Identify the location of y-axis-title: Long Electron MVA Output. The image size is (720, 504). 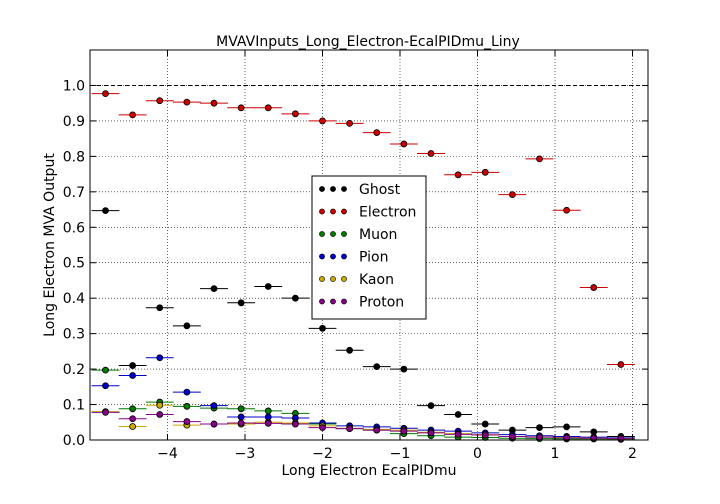
(50, 245).